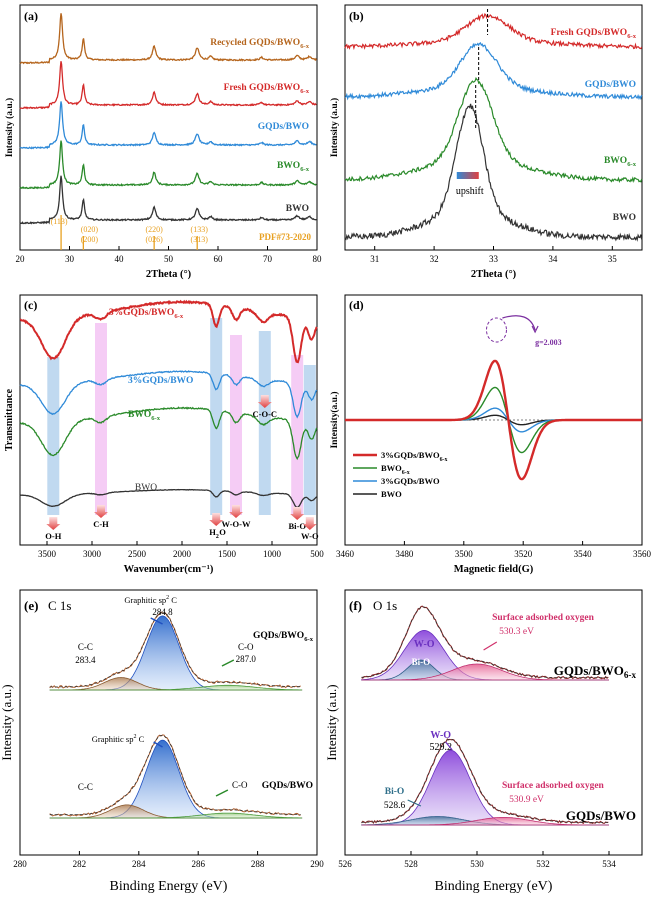  What do you see at coordinates (120, 259) in the screenshot?
I see `x-tick-label: 40` at bounding box center [120, 259].